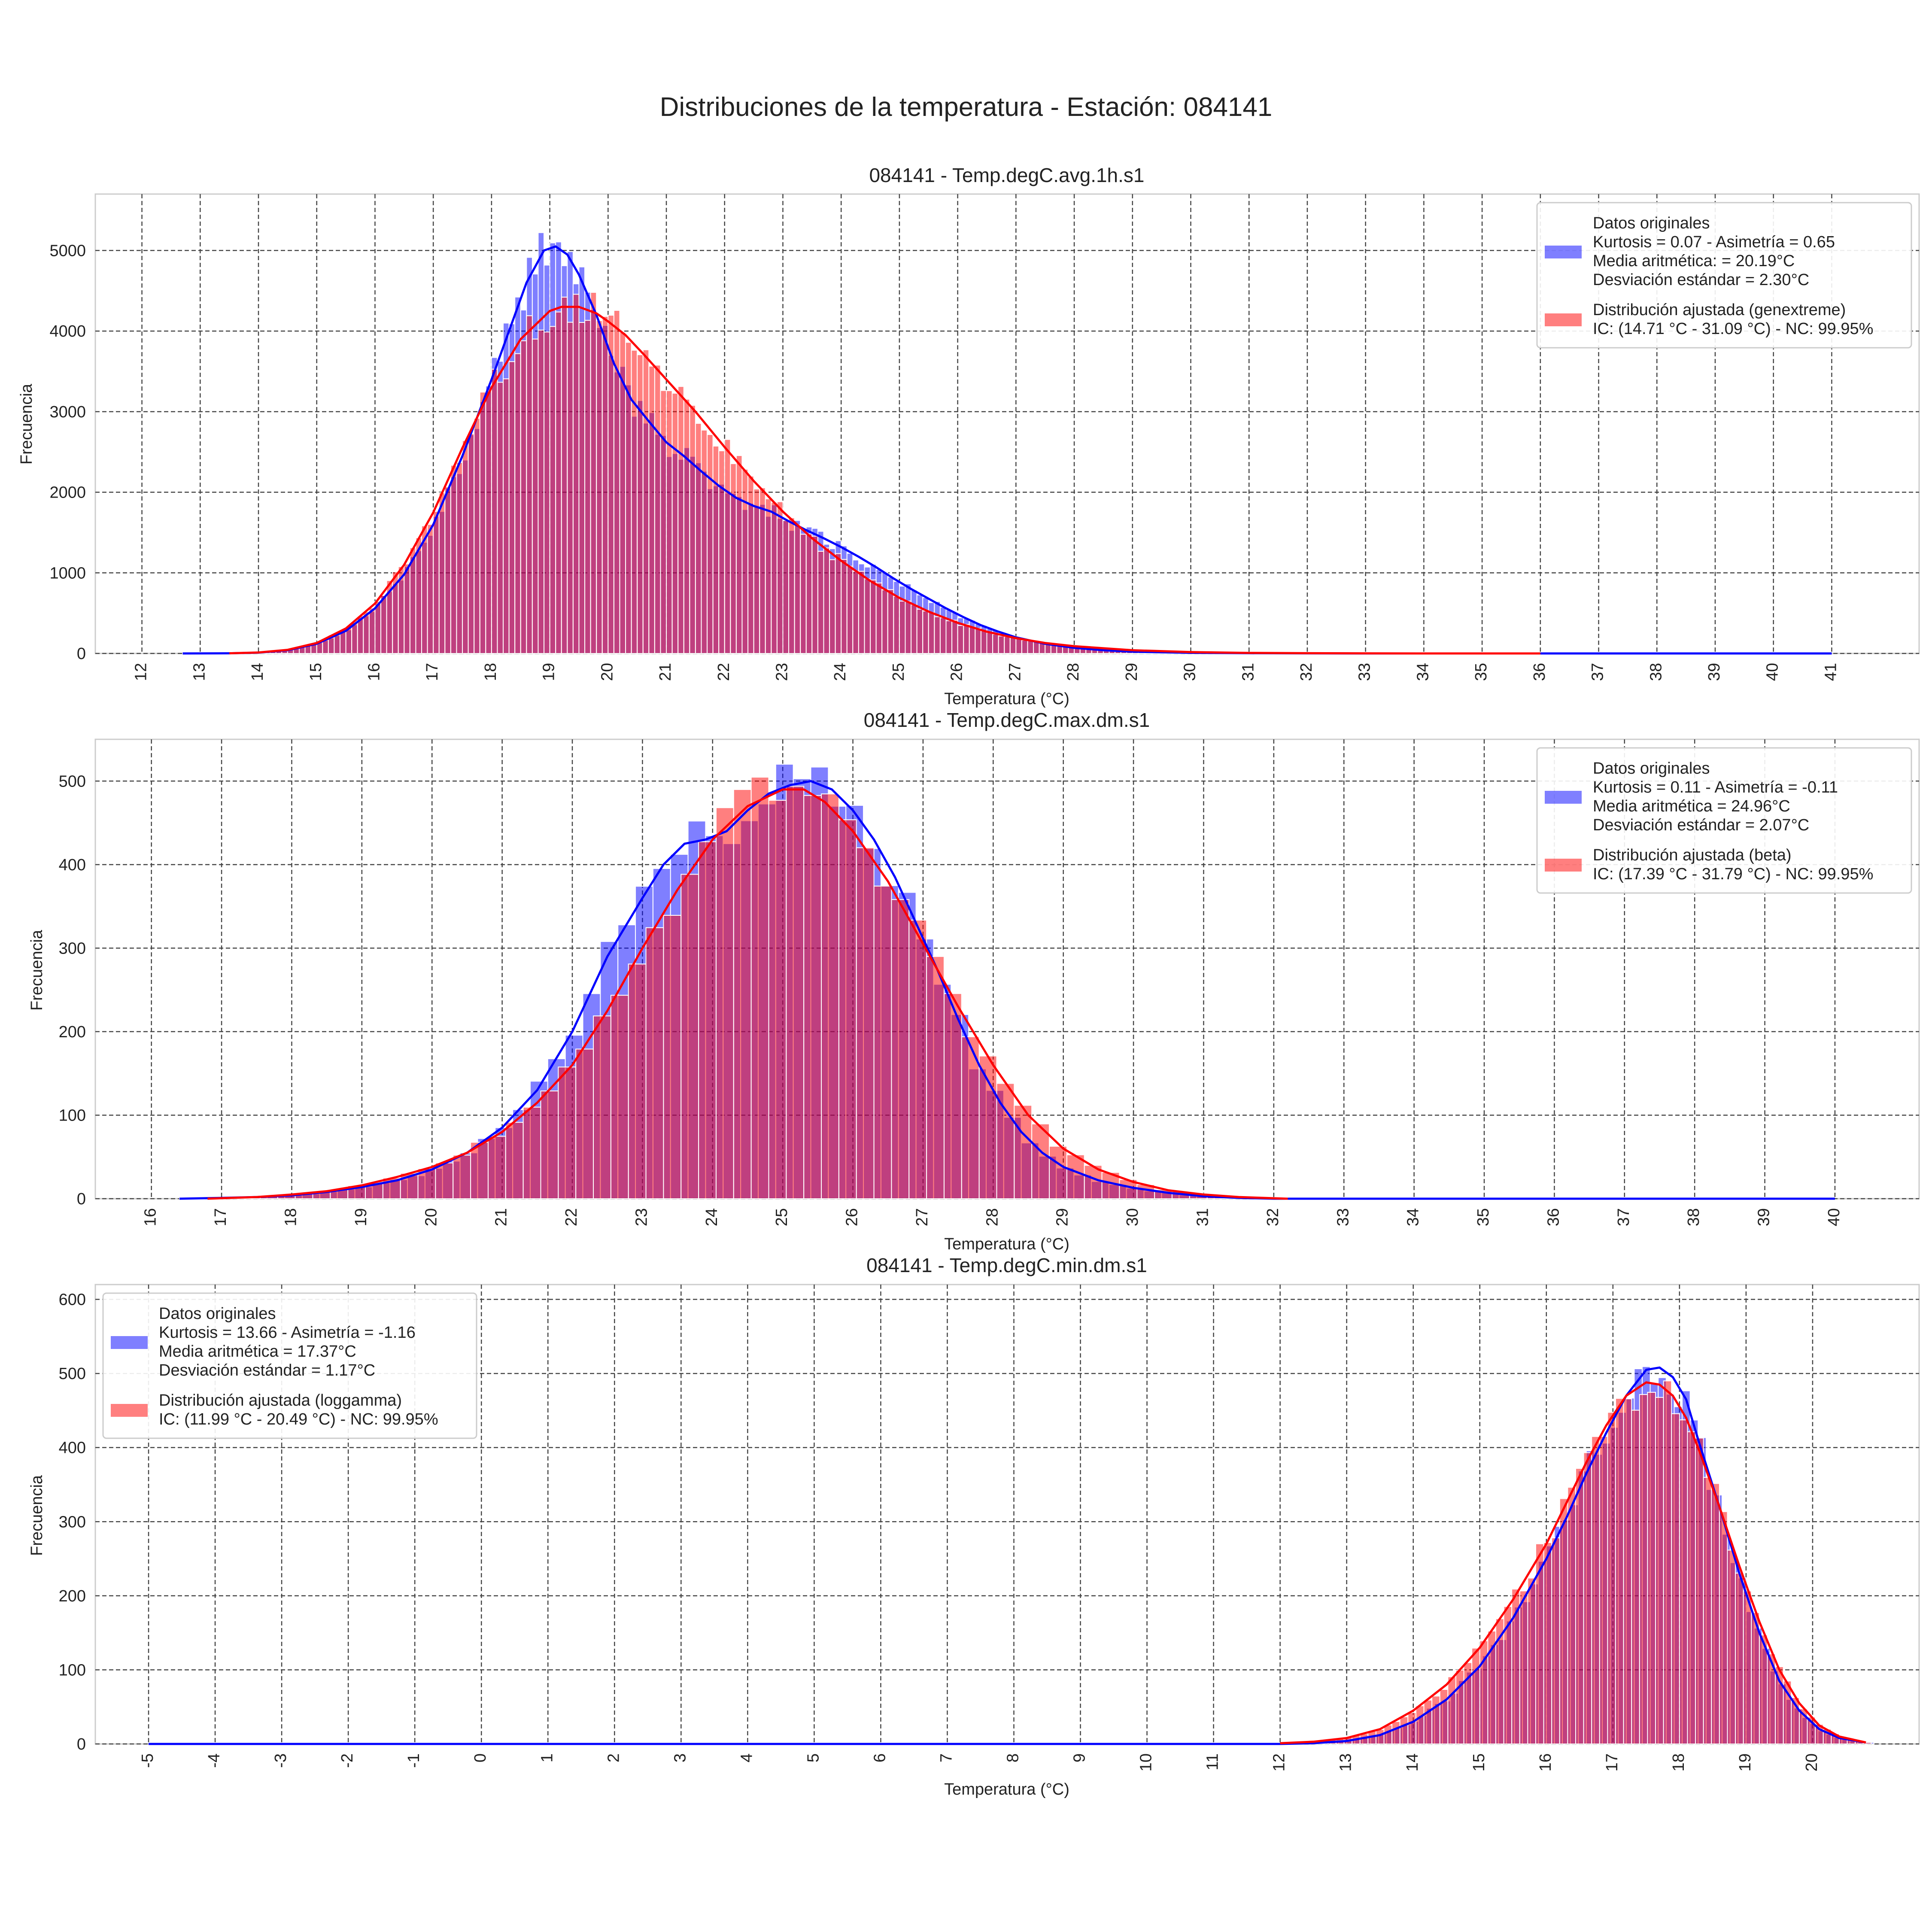 The image size is (1932, 1932). Describe the element at coordinates (803, 443) in the screenshot. I see `histogram-bars` at that location.